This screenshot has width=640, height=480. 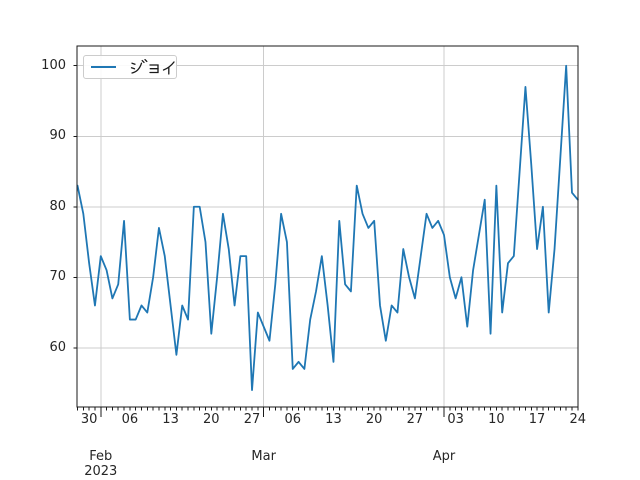 I want to click on y-tick-label: 100, so click(x=53, y=65).